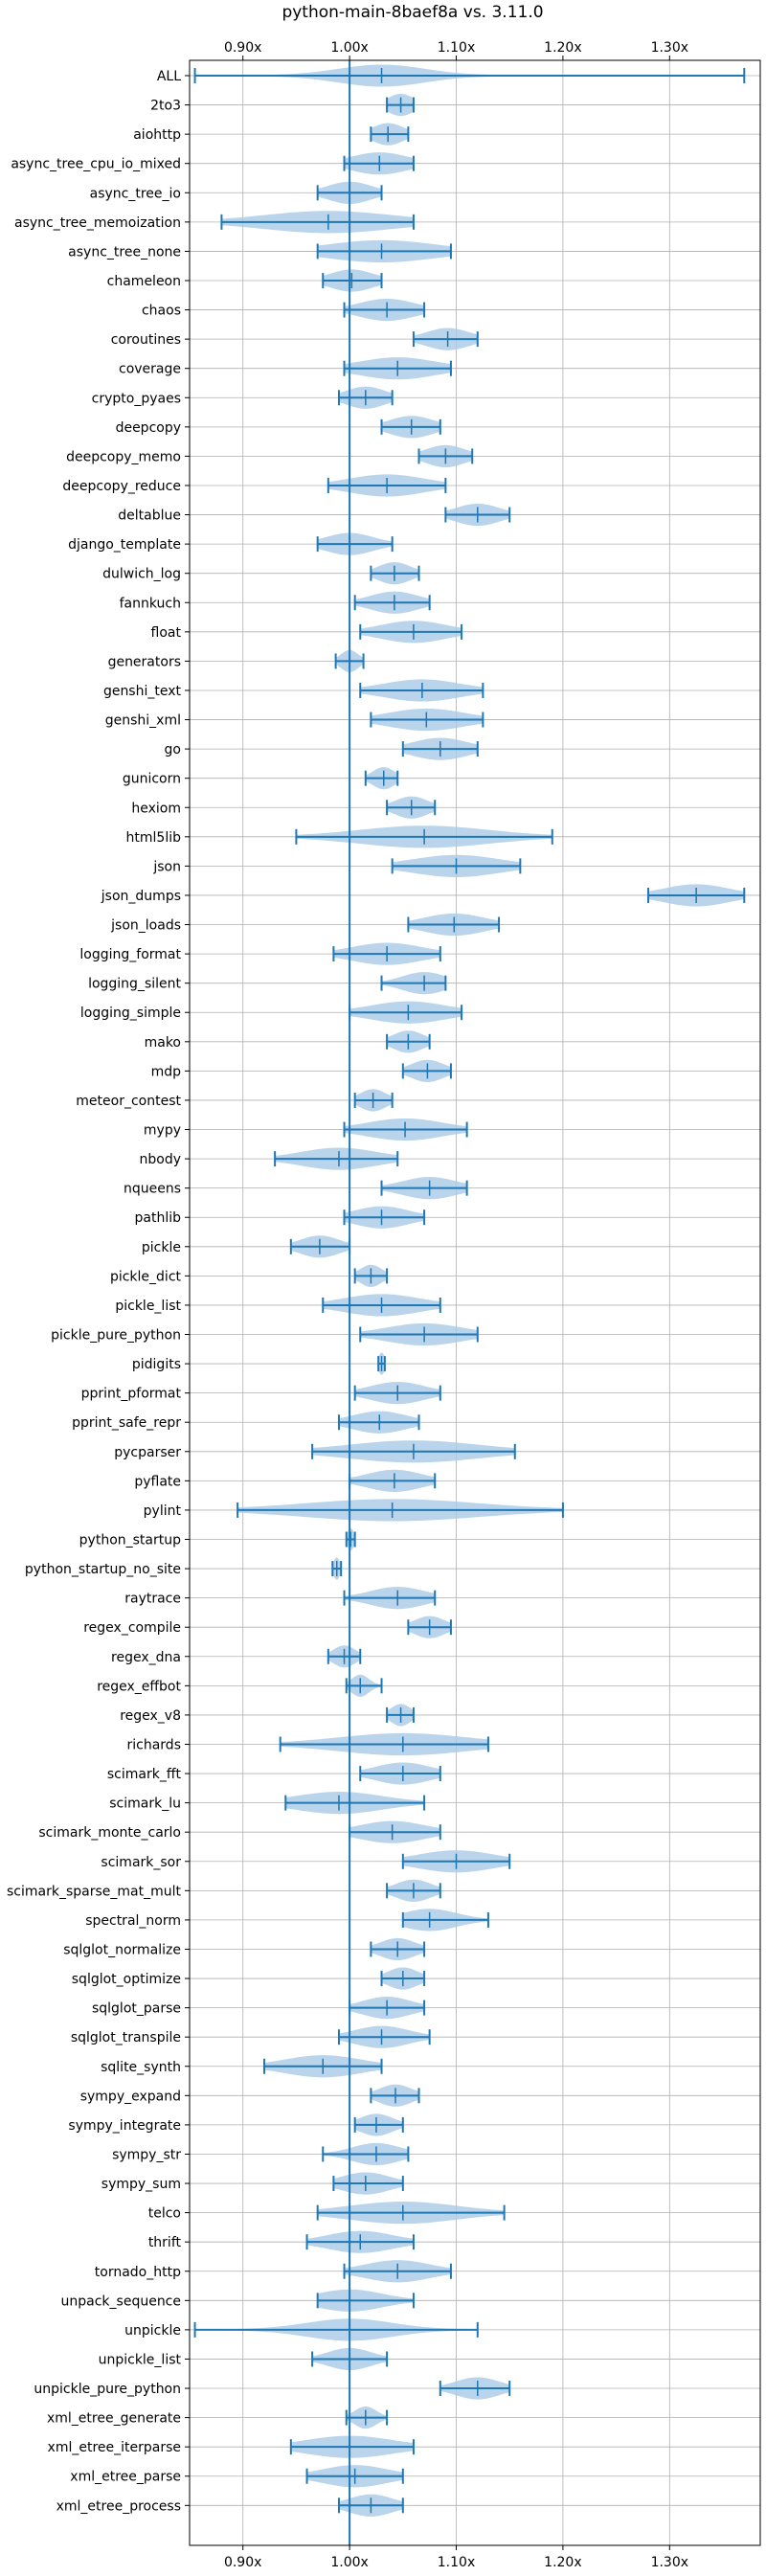 Image resolution: width=766 pixels, height=2576 pixels. What do you see at coordinates (374, 1100) in the screenshot?
I see `violin-meteor_contest` at bounding box center [374, 1100].